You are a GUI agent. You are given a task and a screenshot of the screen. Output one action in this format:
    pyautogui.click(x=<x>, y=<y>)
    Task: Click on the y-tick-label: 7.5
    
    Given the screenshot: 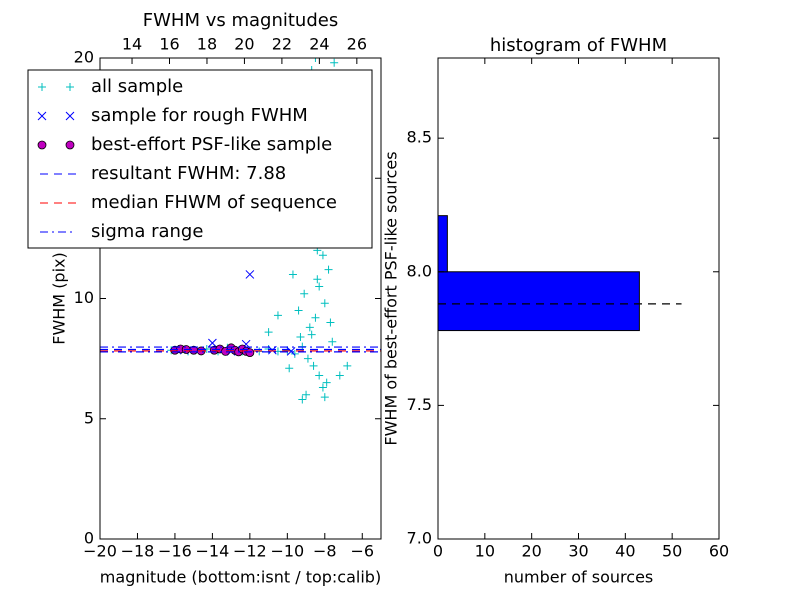 What is the action you would take?
    pyautogui.click(x=419, y=404)
    